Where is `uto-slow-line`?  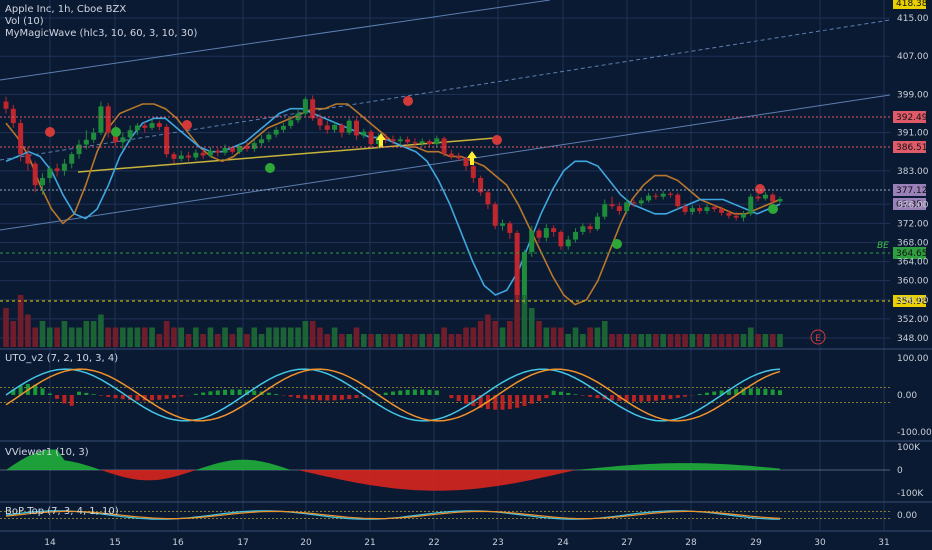
uto-slow-line is located at coordinates (393, 395).